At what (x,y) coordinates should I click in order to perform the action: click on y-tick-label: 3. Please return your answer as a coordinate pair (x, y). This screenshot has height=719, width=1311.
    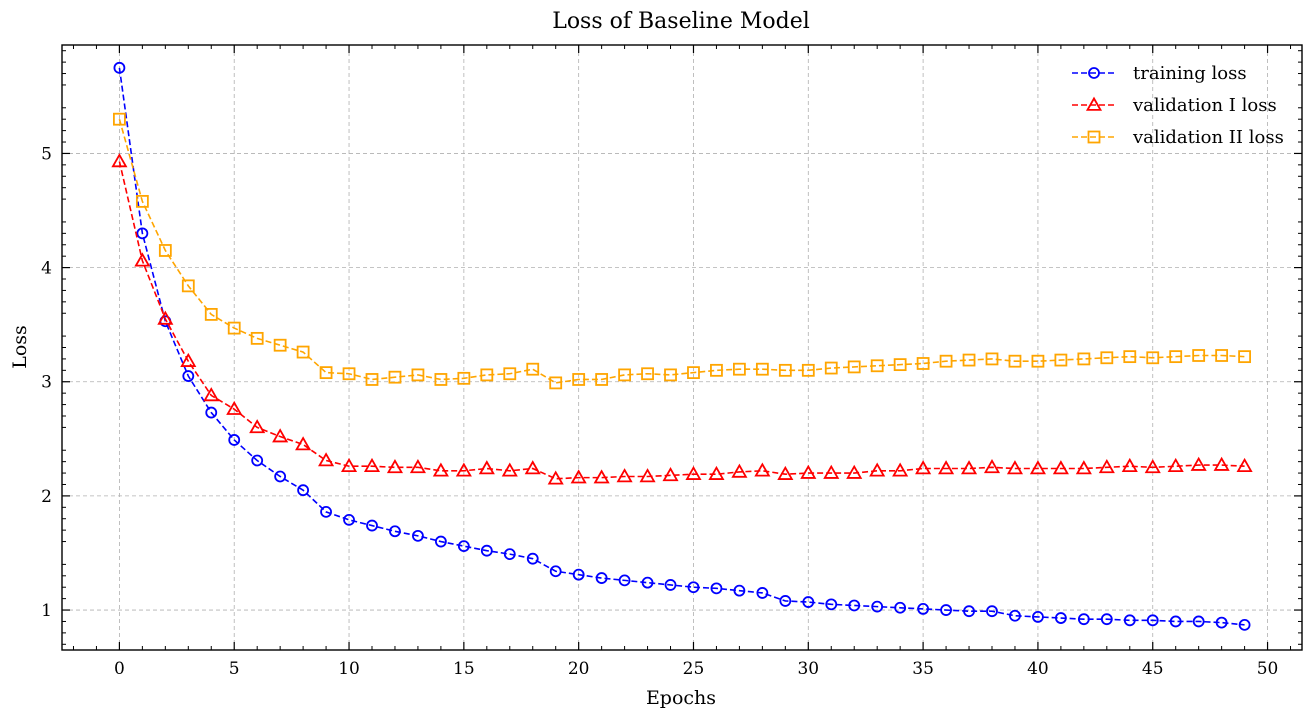
    Looking at the image, I should click on (46, 383).